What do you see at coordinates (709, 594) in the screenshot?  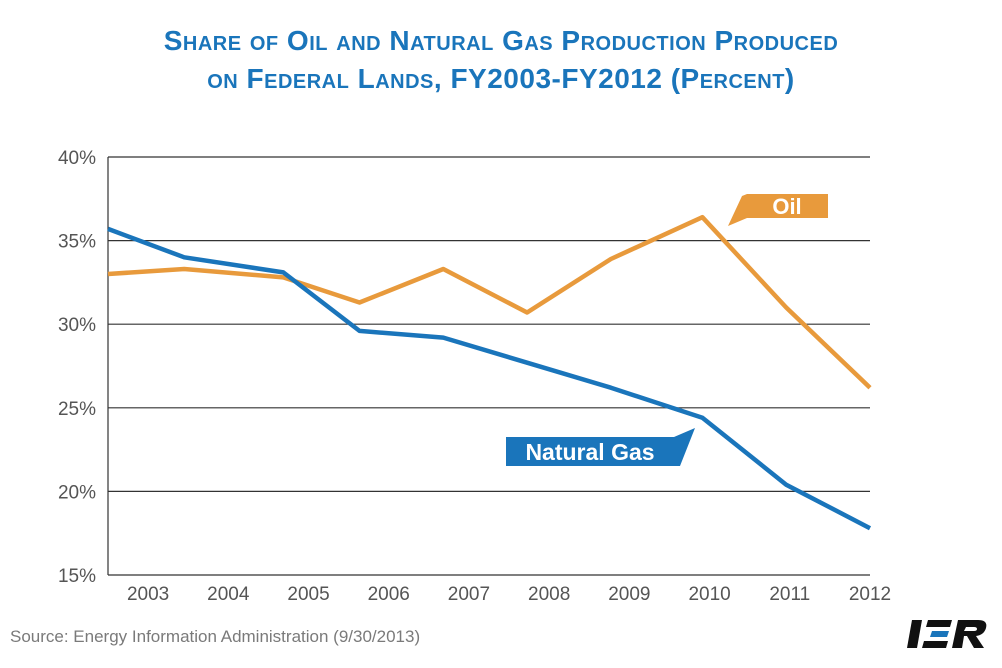 I see `x-tick-label: 2010` at bounding box center [709, 594].